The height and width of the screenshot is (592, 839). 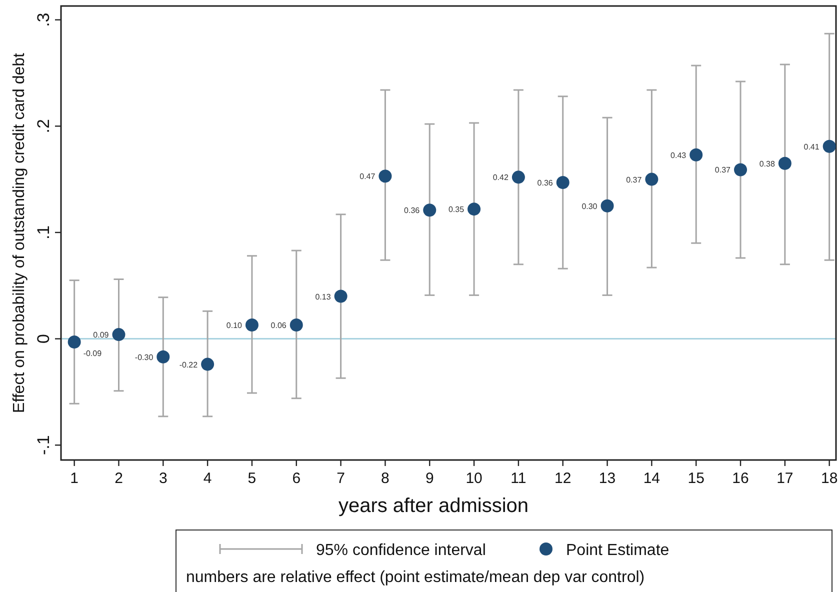 What do you see at coordinates (433, 506) in the screenshot?
I see `x-axis-title: years after admission` at bounding box center [433, 506].